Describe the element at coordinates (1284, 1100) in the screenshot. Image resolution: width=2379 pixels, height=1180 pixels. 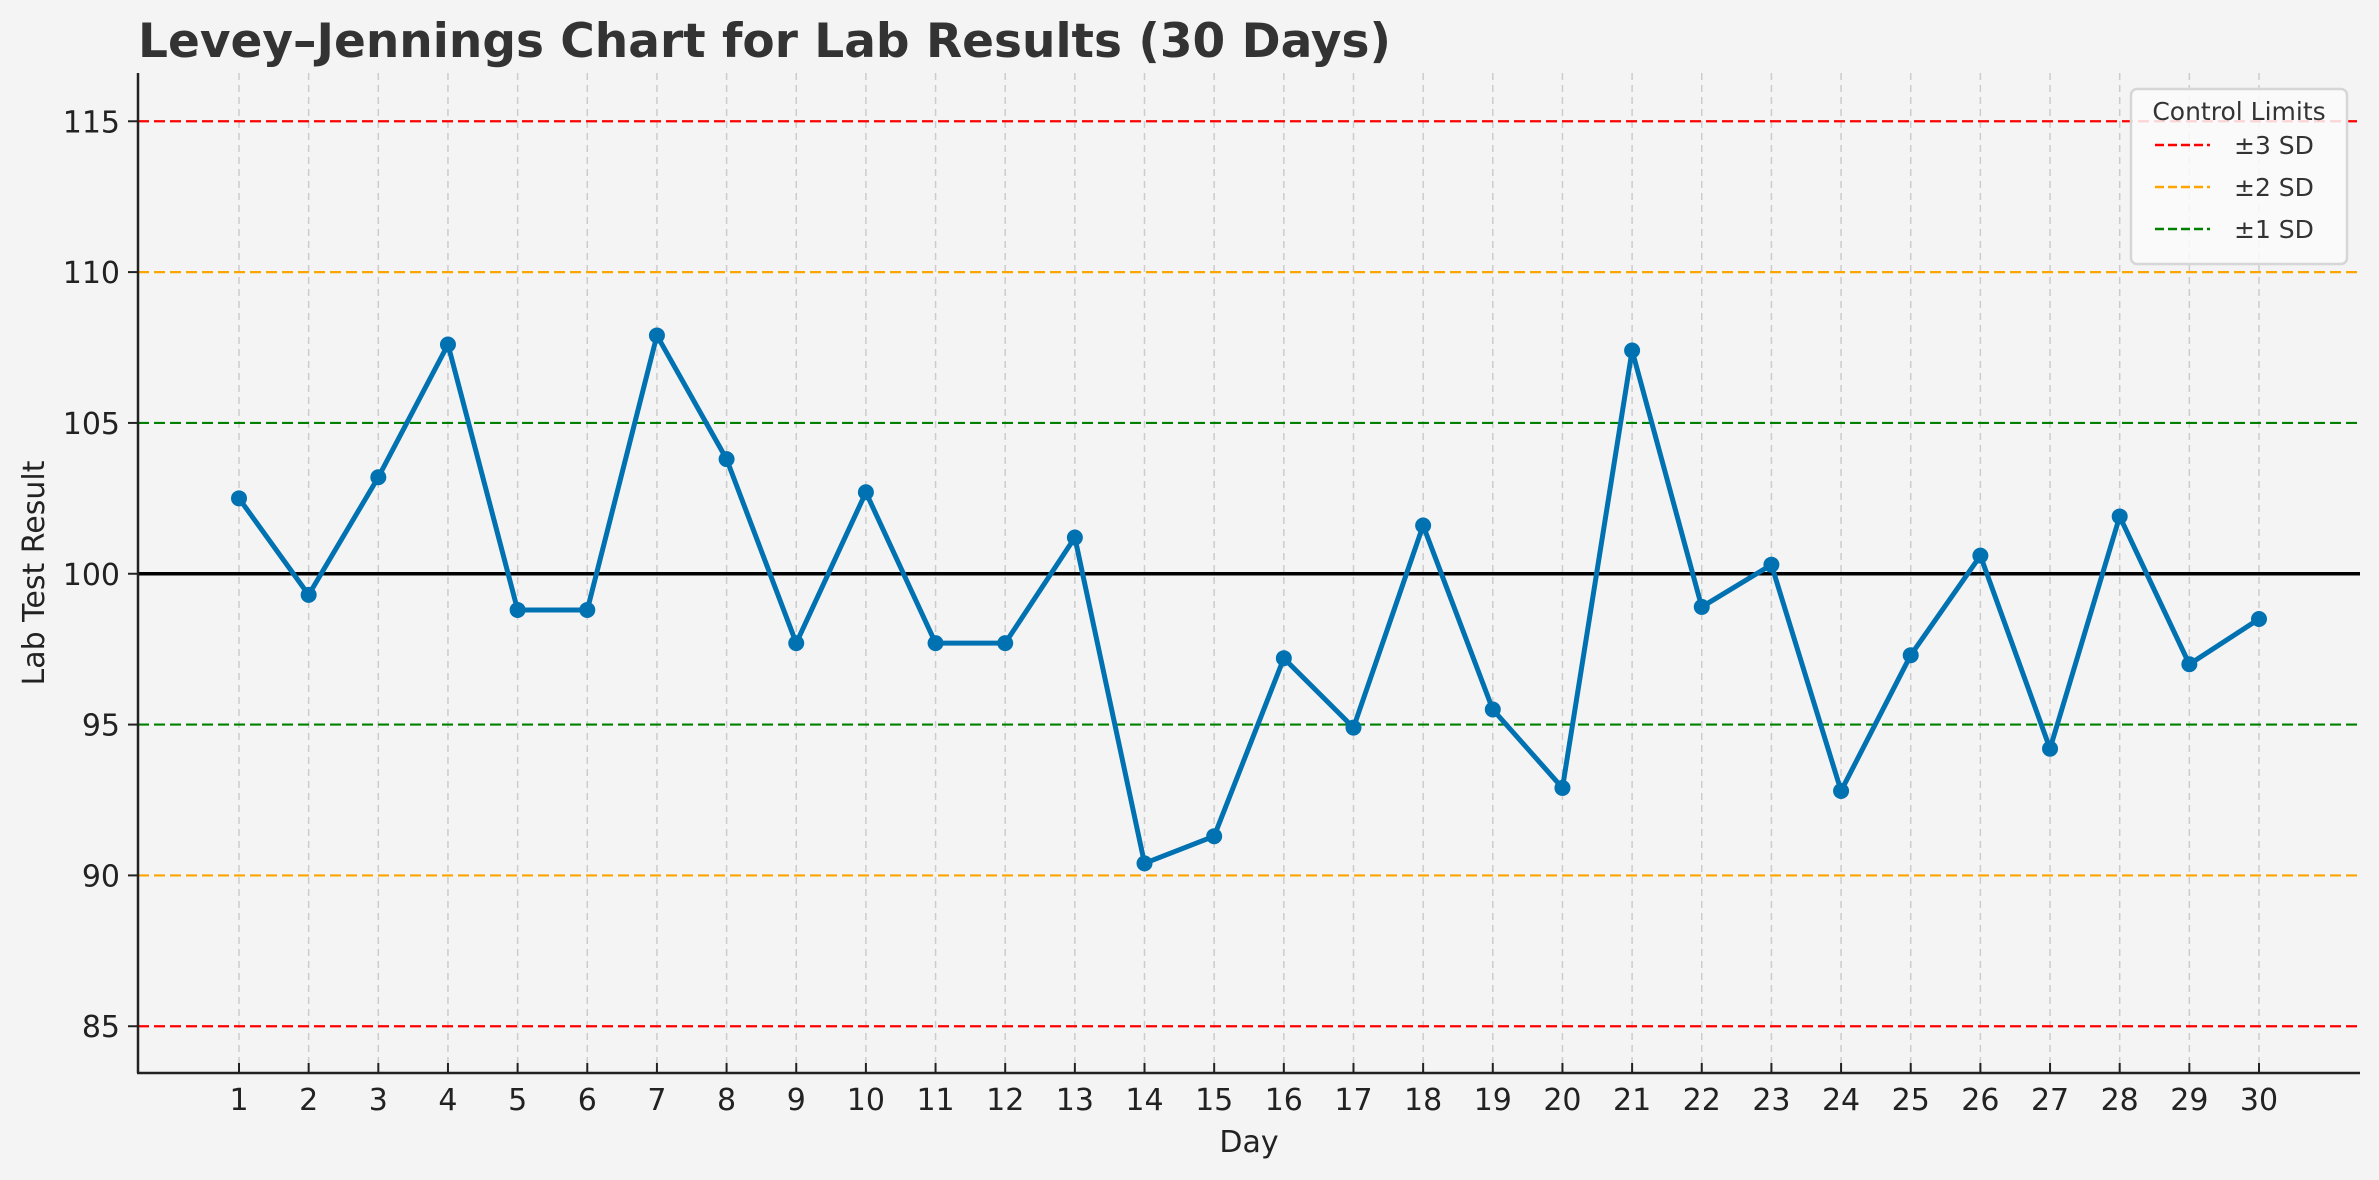
I see `x-tick-label: 16` at that location.